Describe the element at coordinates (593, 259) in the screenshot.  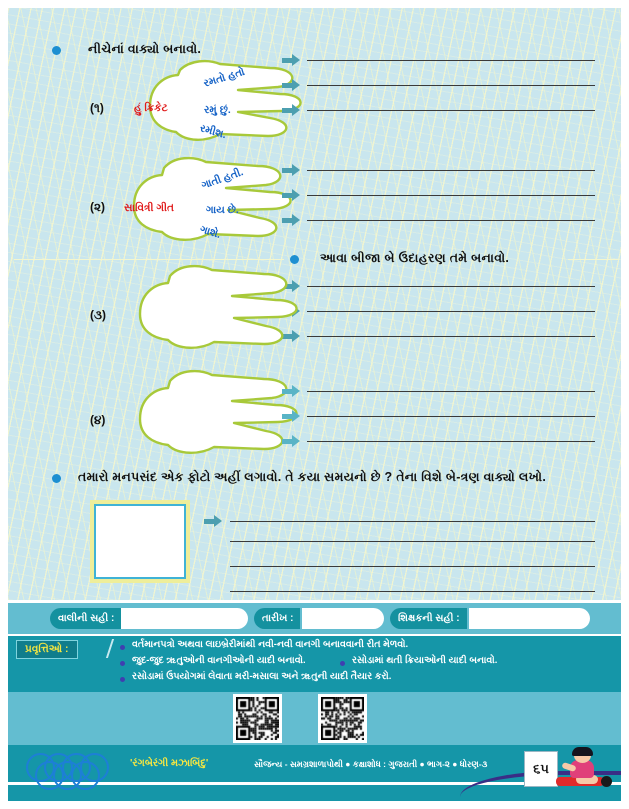
I see `divider-right` at that location.